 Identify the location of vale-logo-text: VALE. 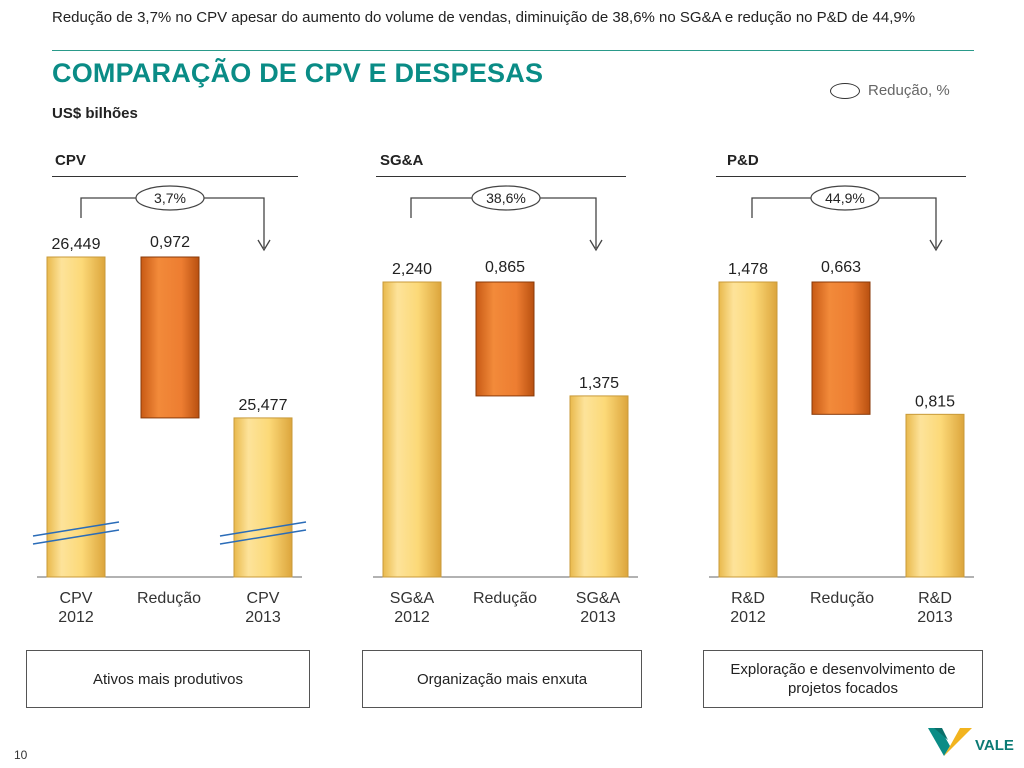
(994, 745).